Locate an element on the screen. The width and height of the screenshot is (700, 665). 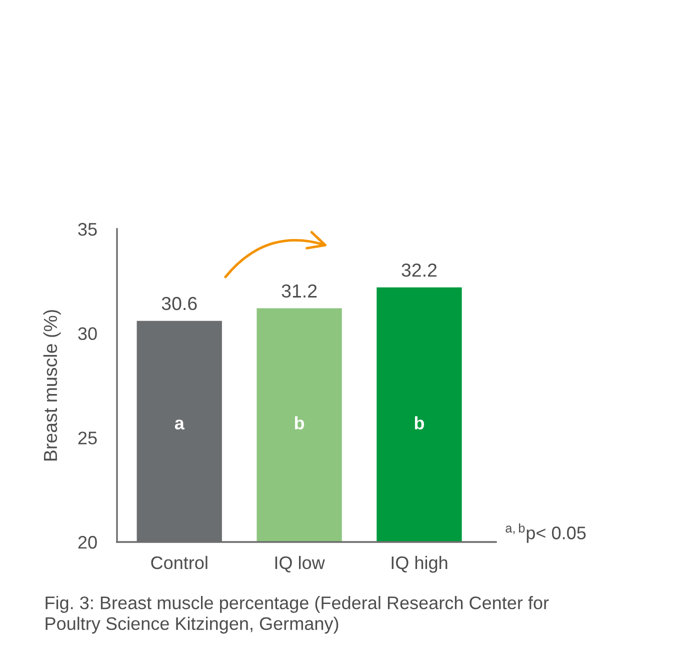
y-tick-label: 35 is located at coordinates (87, 229).